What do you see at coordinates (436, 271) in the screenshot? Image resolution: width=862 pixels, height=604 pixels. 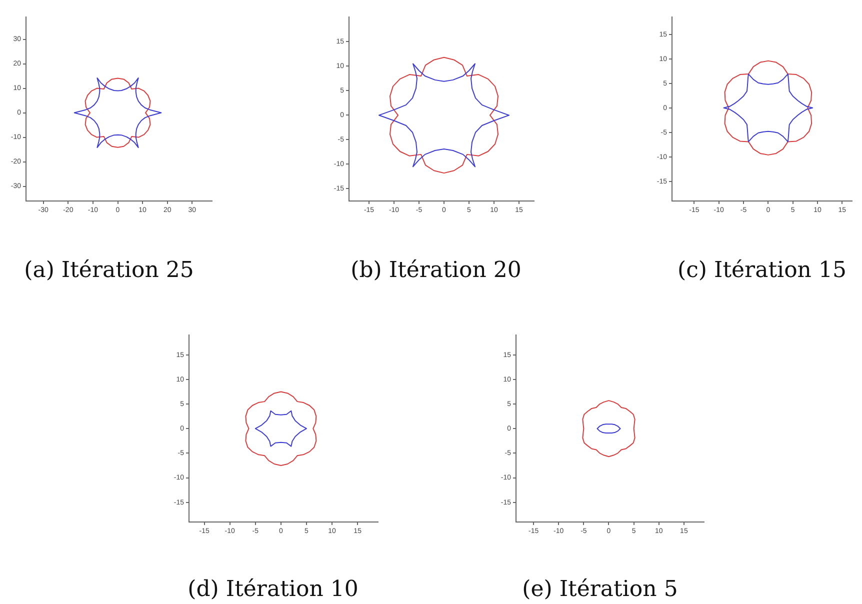 I see `text: (b) Itération 20` at bounding box center [436, 271].